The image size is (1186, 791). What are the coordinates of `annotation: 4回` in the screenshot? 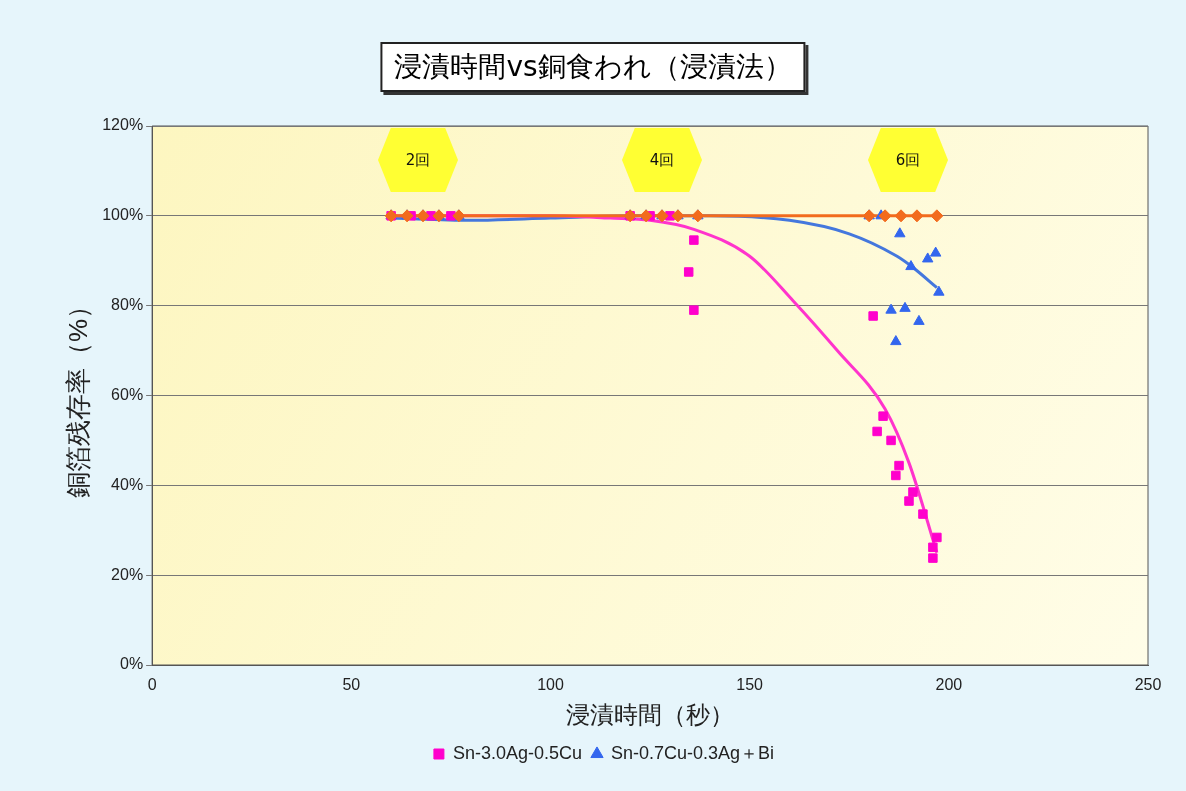 It's located at (662, 160).